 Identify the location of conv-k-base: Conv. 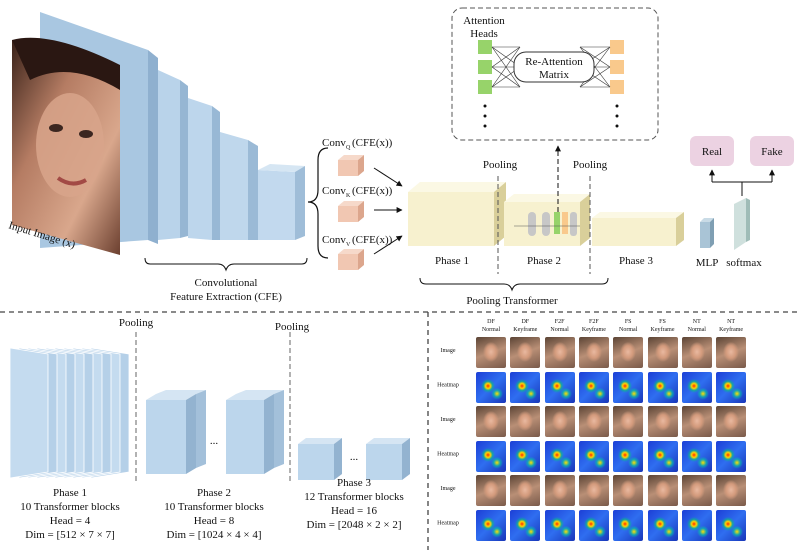
(334, 191).